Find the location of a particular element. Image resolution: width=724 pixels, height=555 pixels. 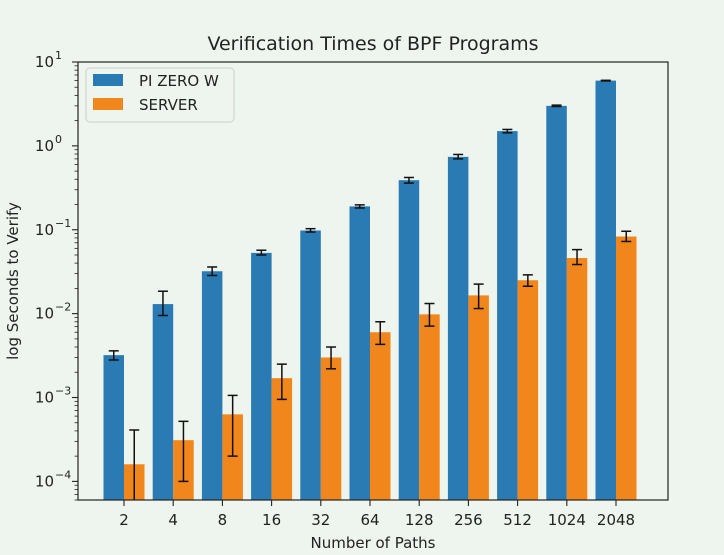

x-axis: 2 4 8 16 32 64 128 256 512 1024 2048 is located at coordinates (377, 514).